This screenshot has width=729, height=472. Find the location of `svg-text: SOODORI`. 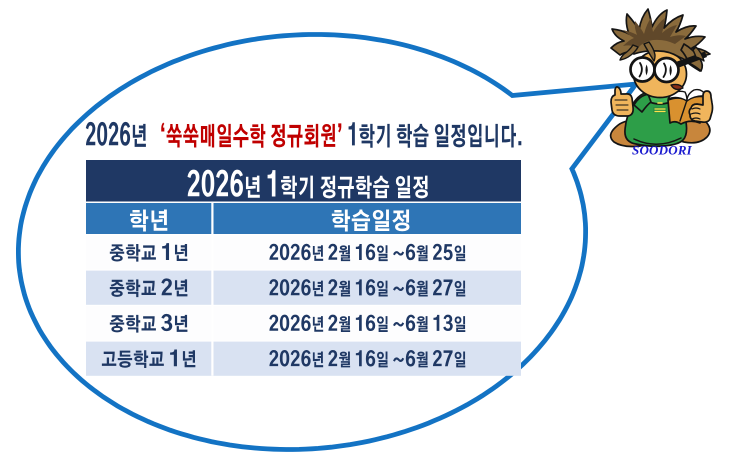

svg-text: SOODORI is located at coordinates (662, 150).